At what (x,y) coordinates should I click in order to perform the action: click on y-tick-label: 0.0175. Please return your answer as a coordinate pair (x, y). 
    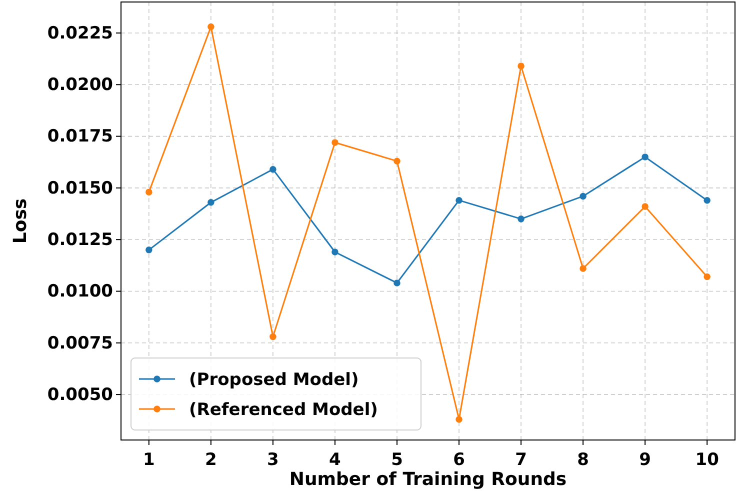
    Looking at the image, I should click on (80, 136).